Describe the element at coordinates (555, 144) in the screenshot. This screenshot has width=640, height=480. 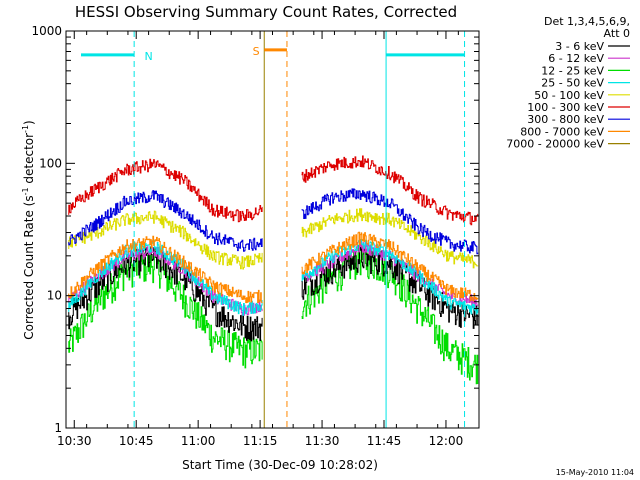
I see `legend-label: 7000 - 20000 keV` at that location.